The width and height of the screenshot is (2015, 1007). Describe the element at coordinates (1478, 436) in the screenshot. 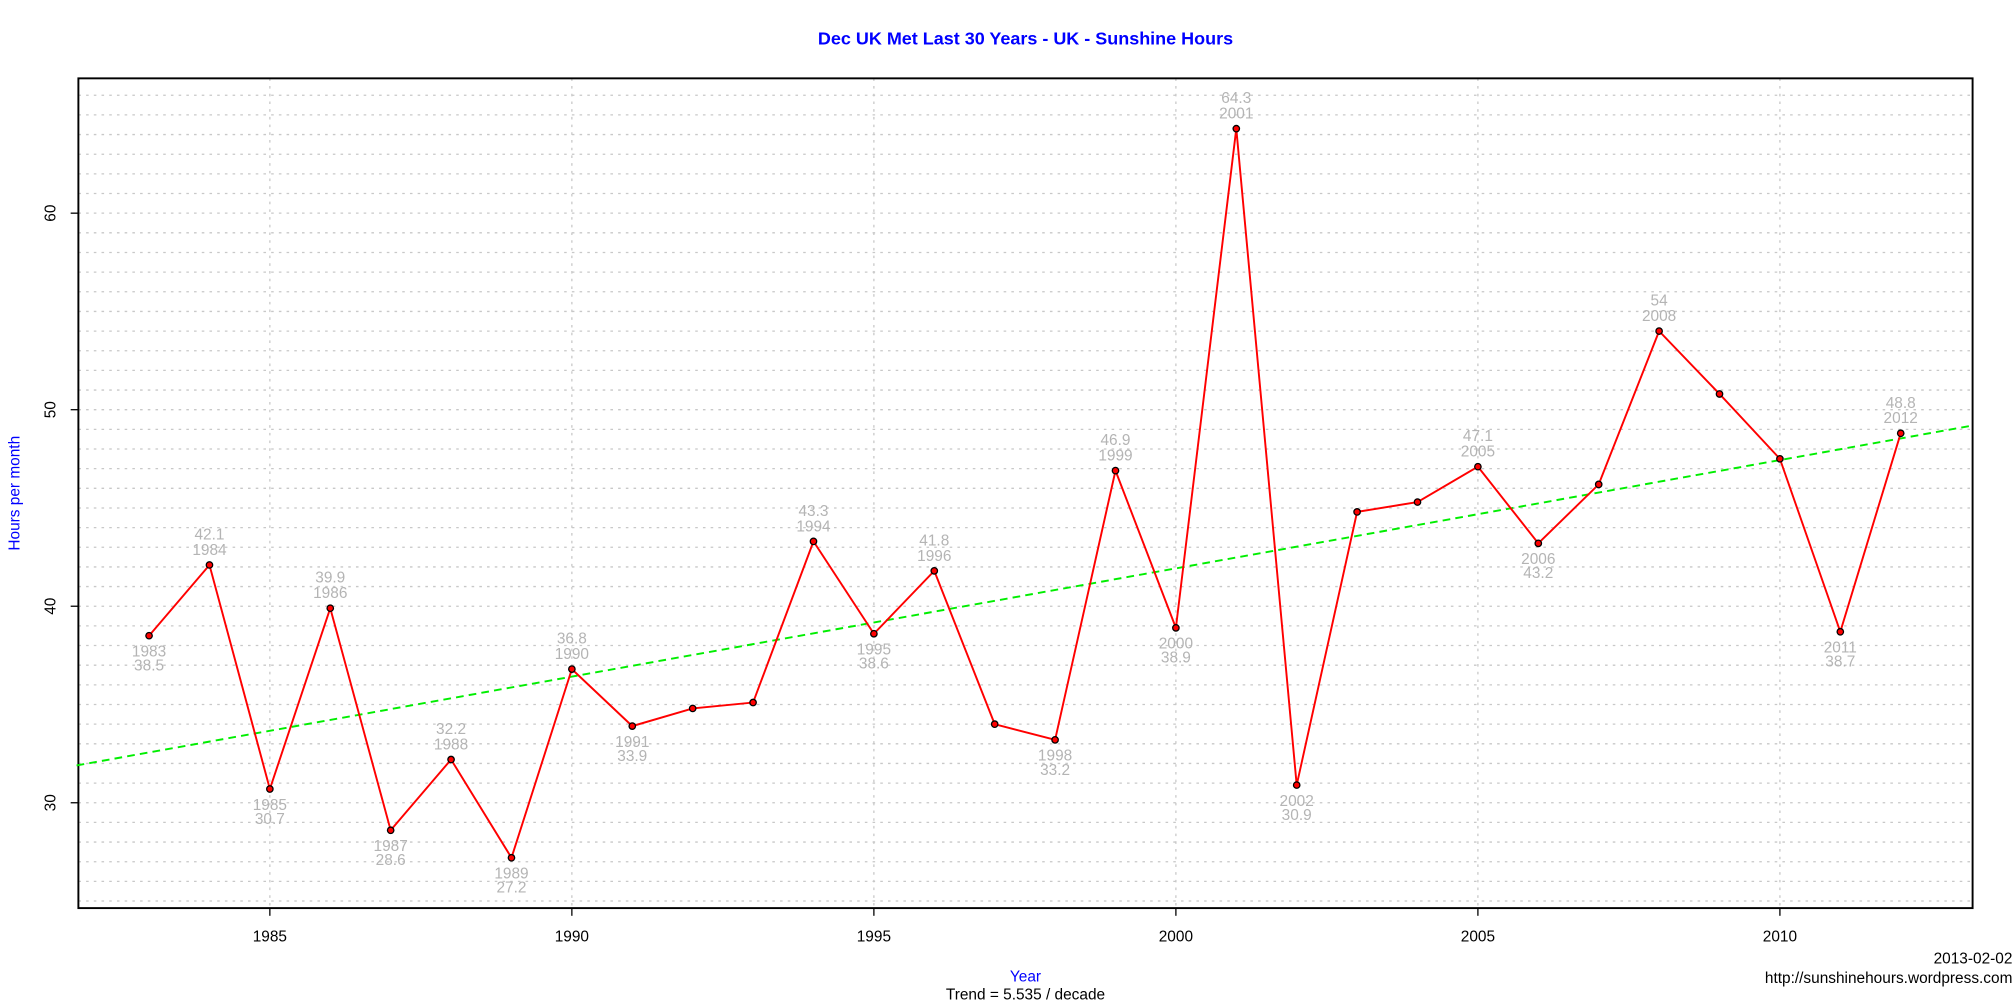

I see `value-label: 47.1` at that location.